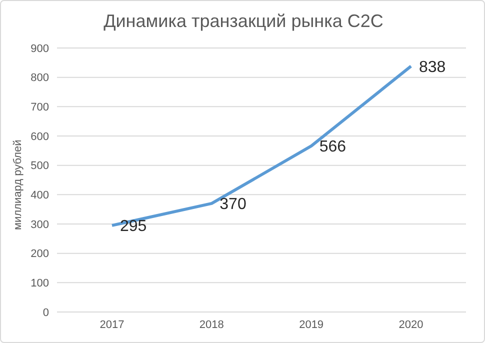 Image resolution: width=485 pixels, height=343 pixels. Describe the element at coordinates (432, 67) in the screenshot. I see `data-label: 838` at that location.